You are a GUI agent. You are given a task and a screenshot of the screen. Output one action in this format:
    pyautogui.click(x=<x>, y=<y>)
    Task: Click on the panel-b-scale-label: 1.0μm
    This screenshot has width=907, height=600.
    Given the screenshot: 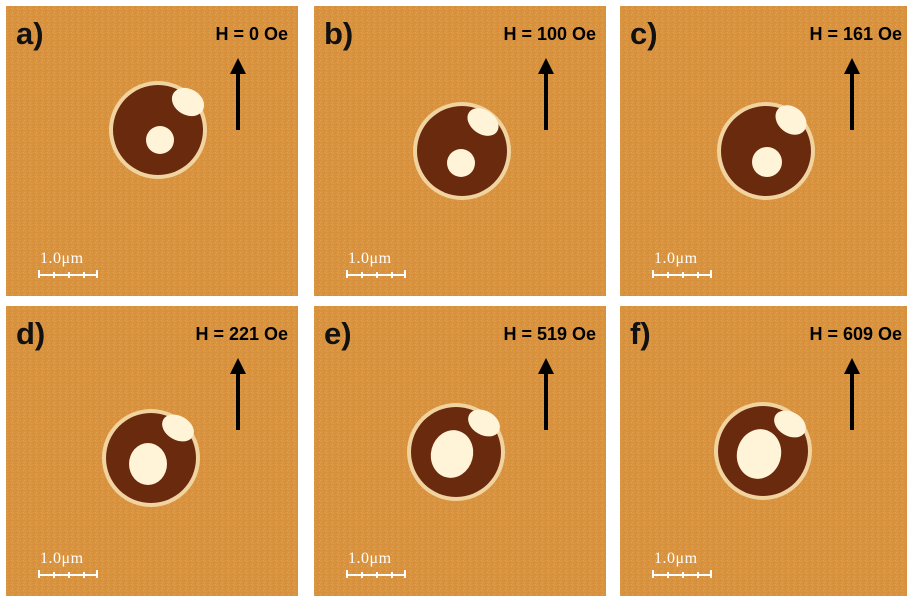 What is the action you would take?
    pyautogui.click(x=370, y=258)
    